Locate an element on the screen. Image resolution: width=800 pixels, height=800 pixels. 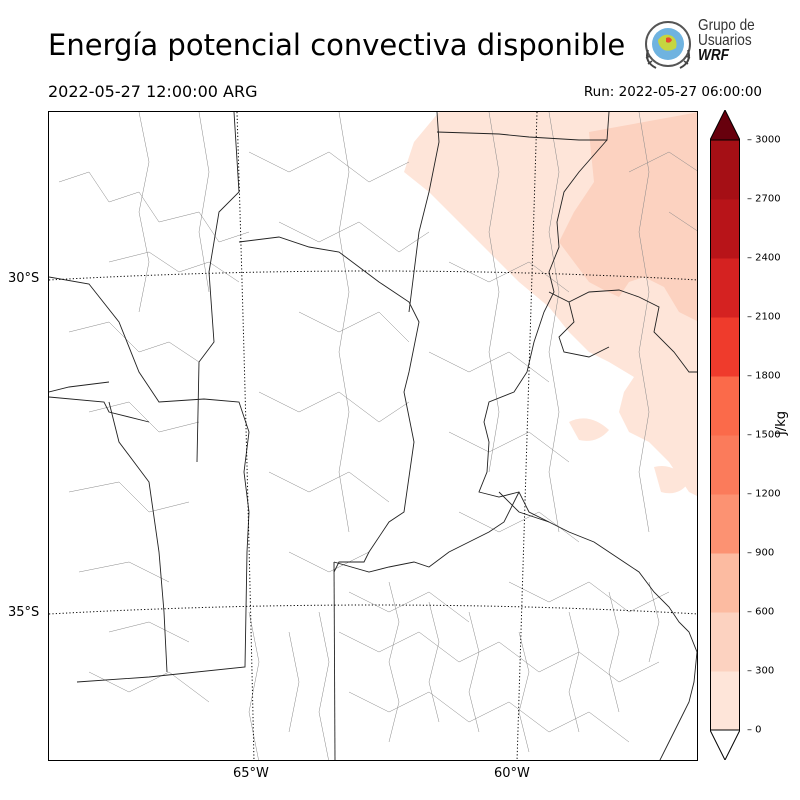
colorbar-tick-label: – 2700 is located at coordinates (764, 199).